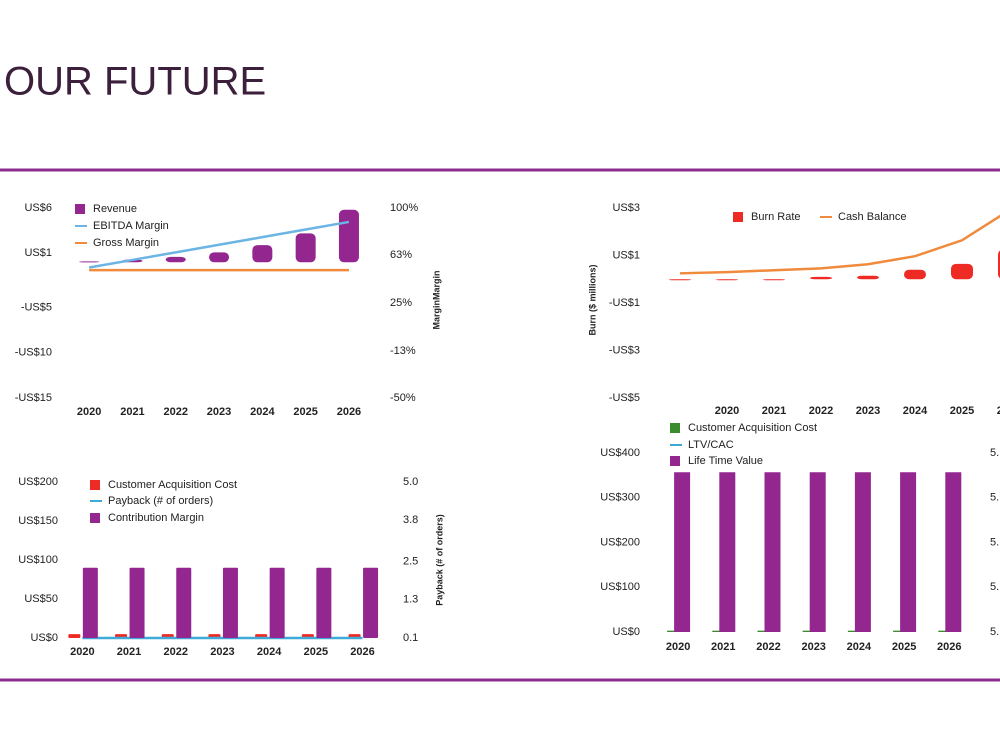  What do you see at coordinates (410, 638) in the screenshot?
I see `y2-tick-label: 0.1` at bounding box center [410, 638].